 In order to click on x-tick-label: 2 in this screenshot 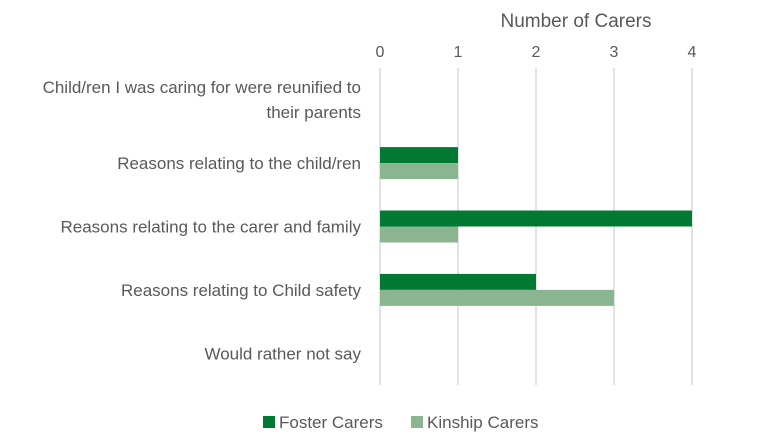, I will do `click(536, 52)`.